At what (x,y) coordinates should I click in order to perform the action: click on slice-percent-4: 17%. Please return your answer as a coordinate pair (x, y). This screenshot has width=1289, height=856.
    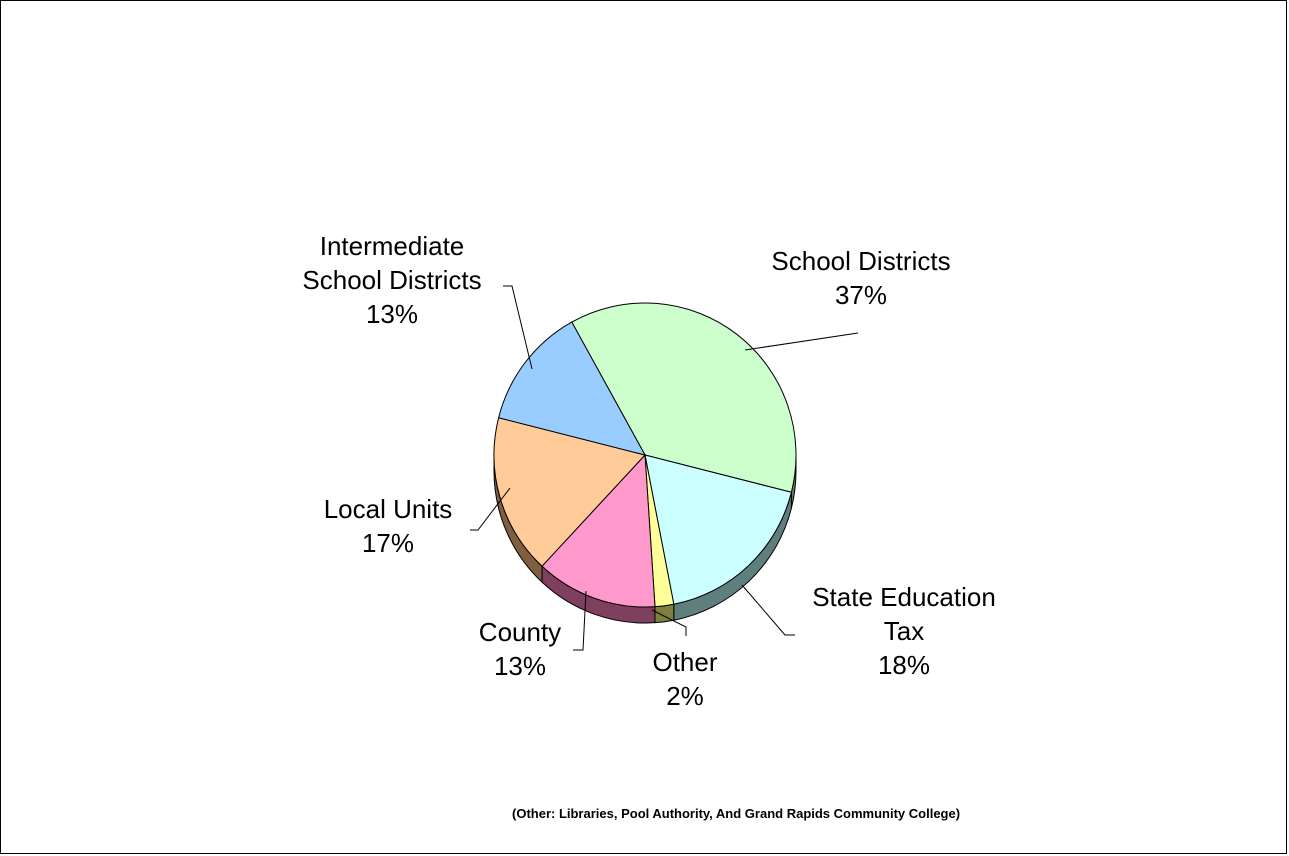
    Looking at the image, I should click on (388, 543).